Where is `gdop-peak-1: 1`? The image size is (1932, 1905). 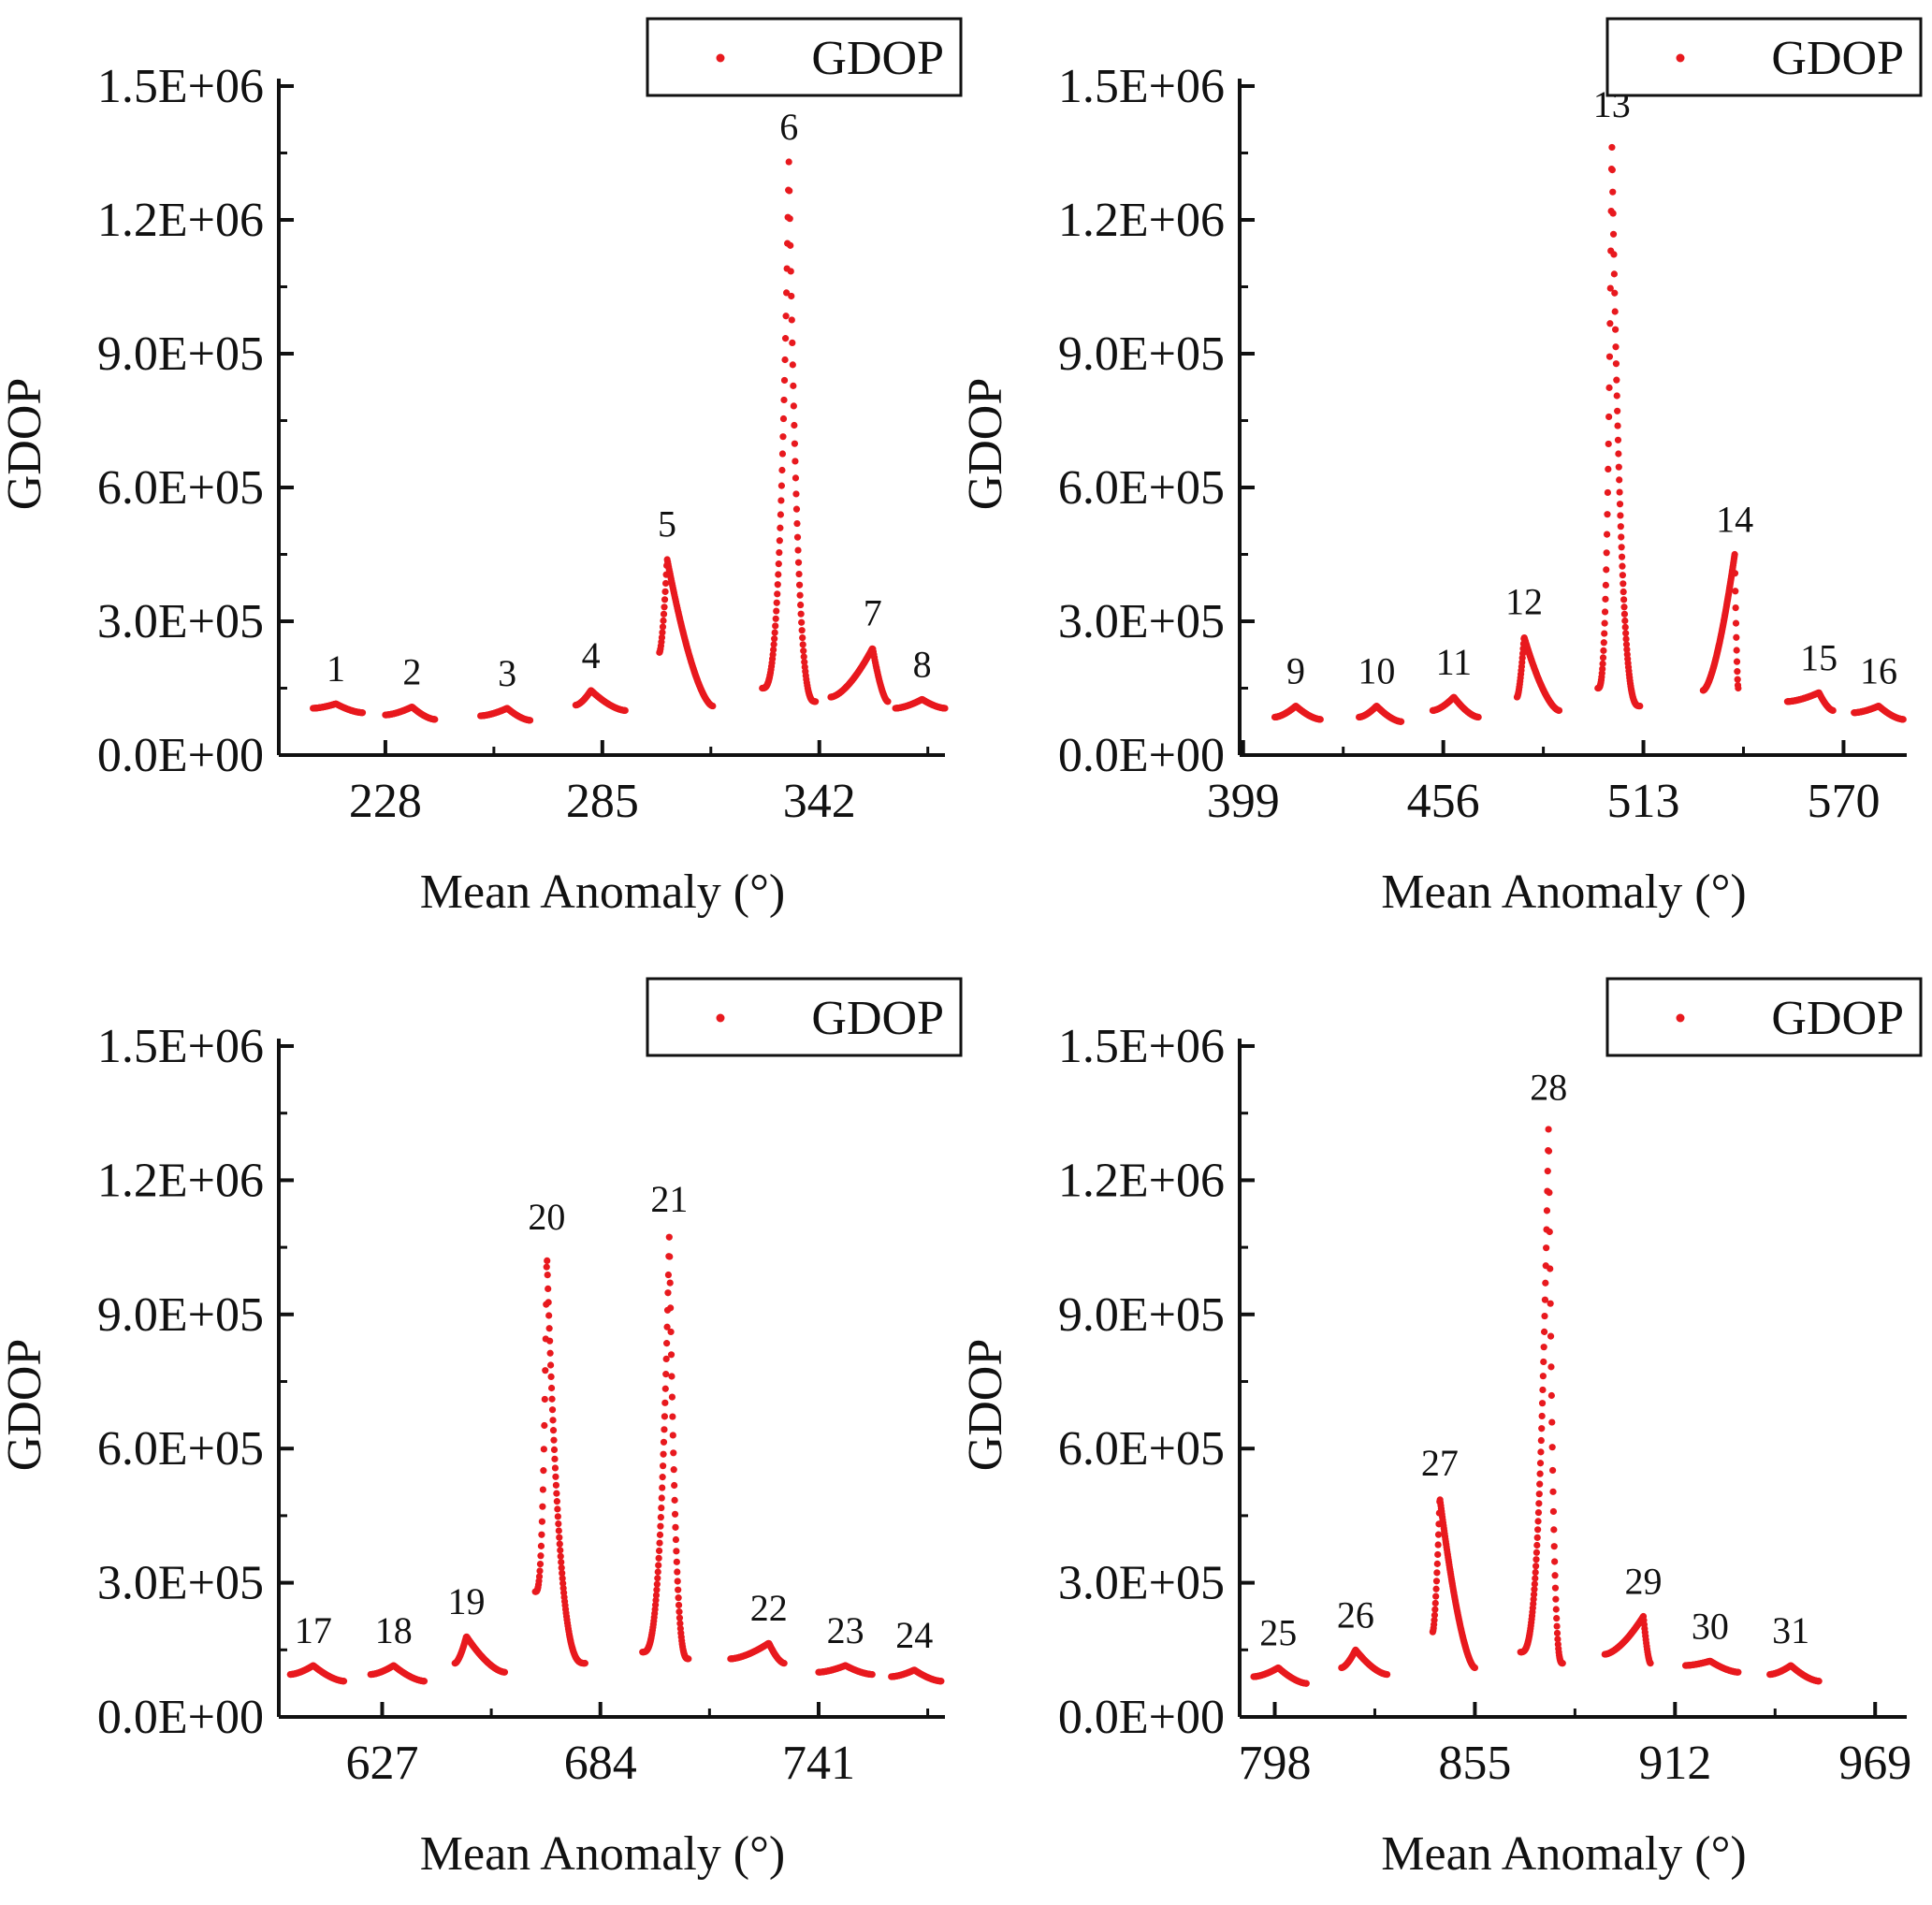 gdop-peak-1: 1 is located at coordinates (338, 682).